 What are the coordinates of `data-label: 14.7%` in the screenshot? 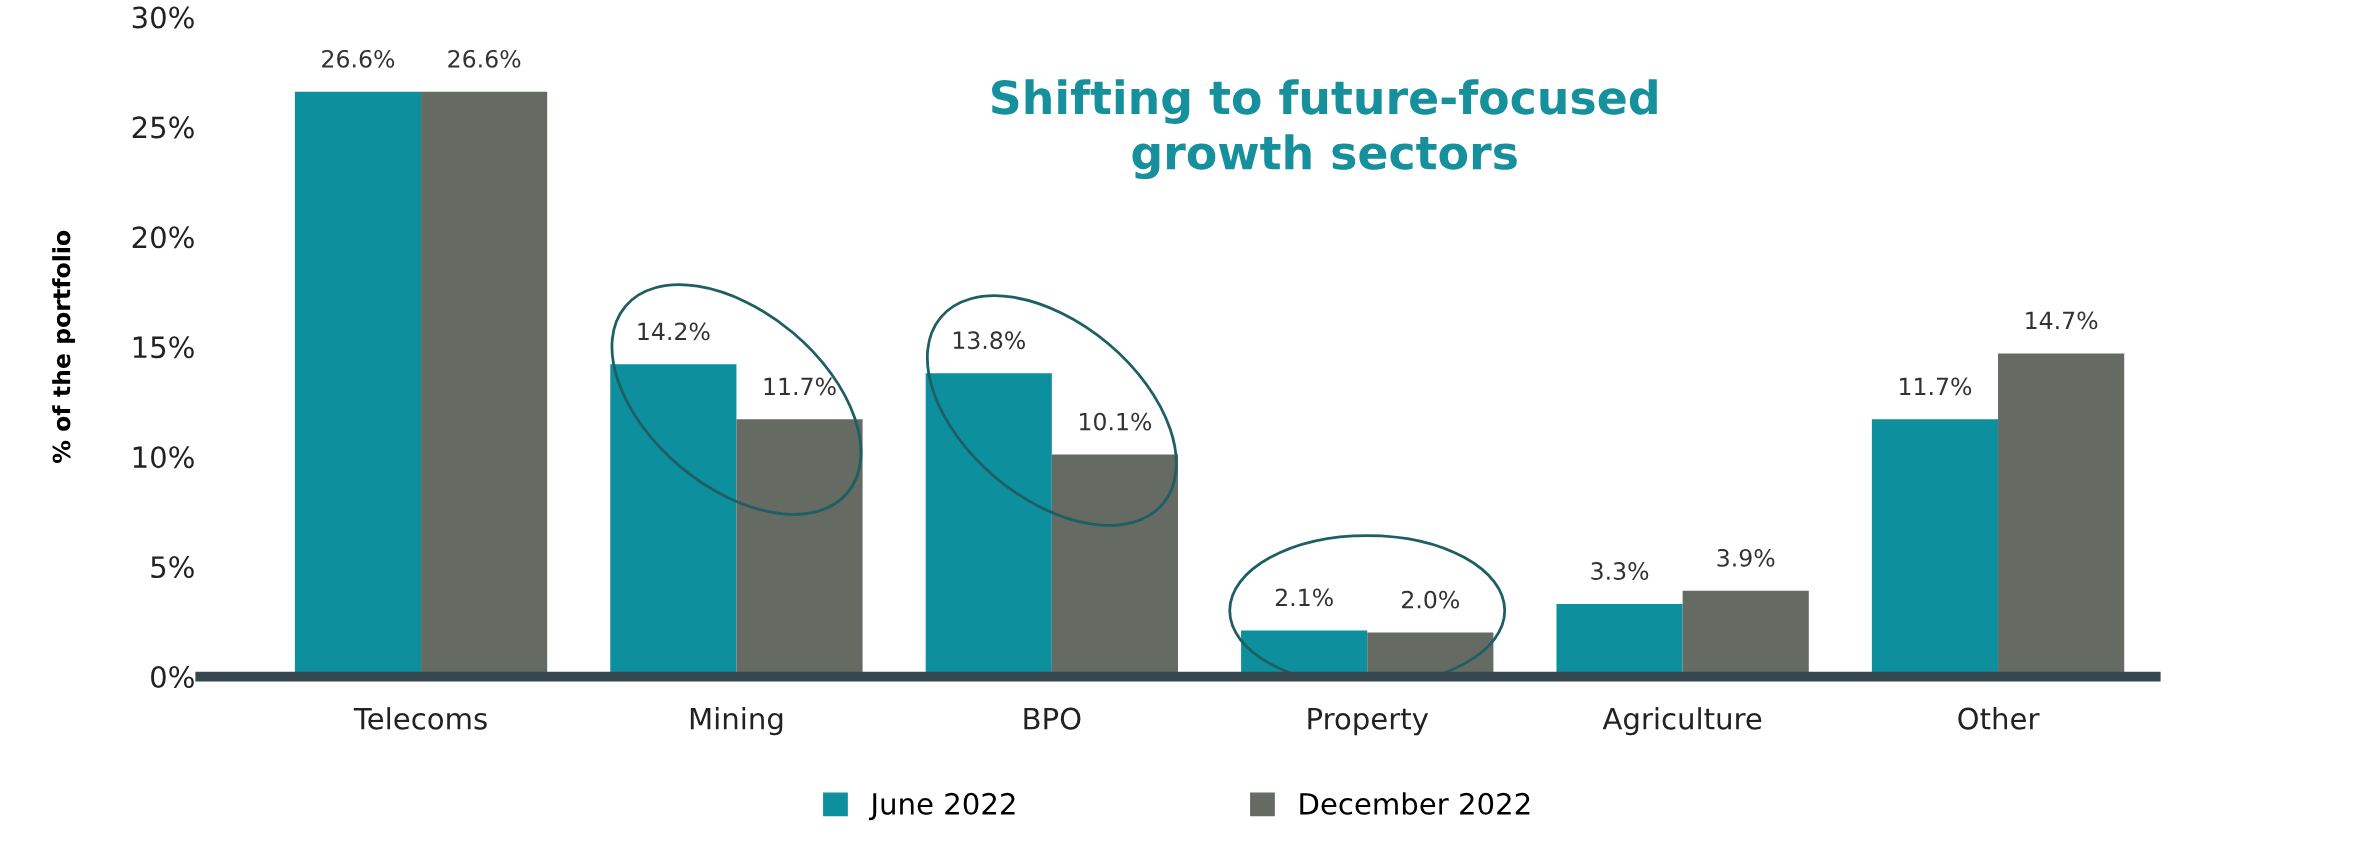 It's located at (2062, 320).